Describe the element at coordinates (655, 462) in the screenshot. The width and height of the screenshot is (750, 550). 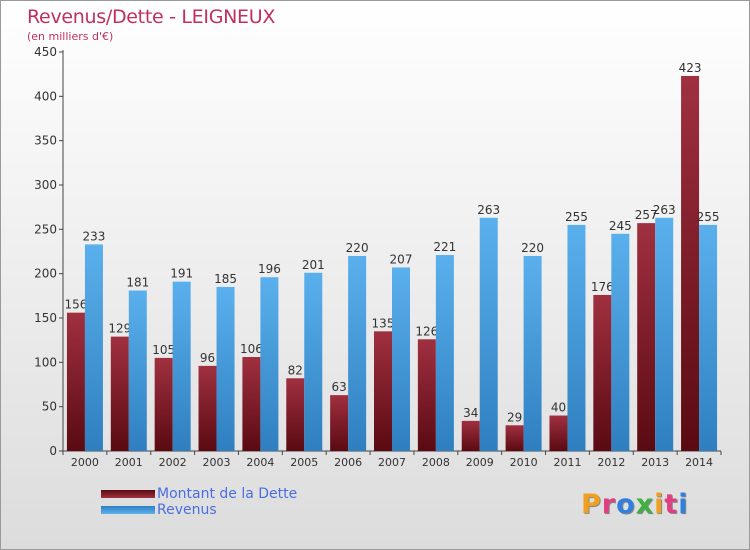
I see `x-tick-label: 2013` at that location.